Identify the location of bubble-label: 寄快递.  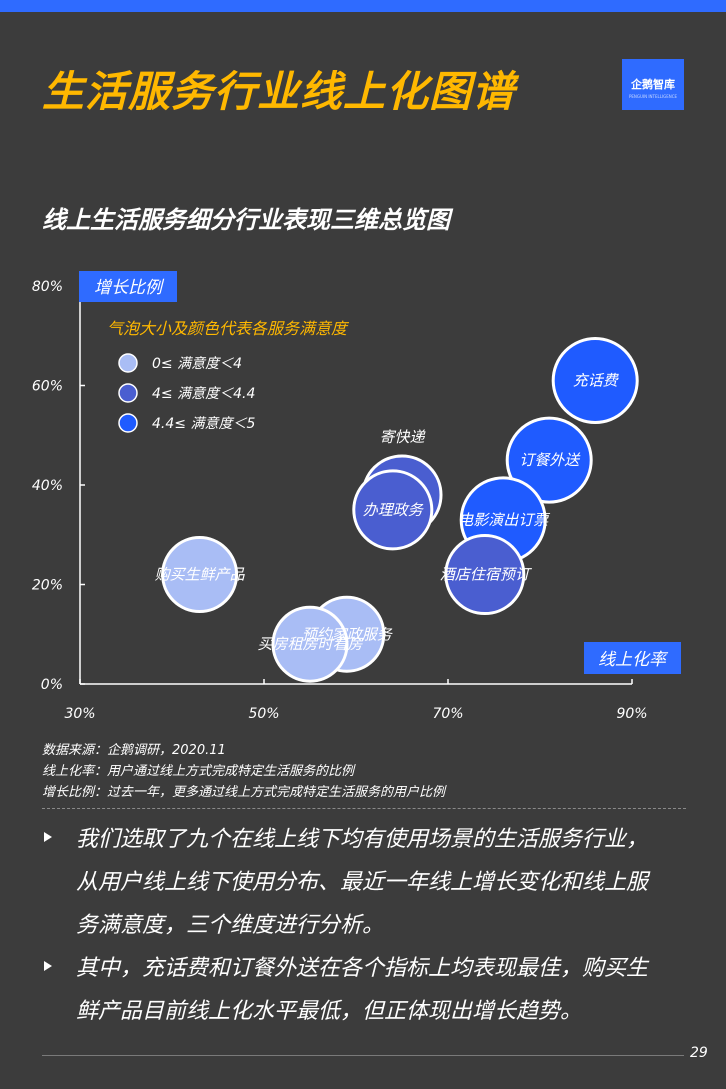
(402, 437).